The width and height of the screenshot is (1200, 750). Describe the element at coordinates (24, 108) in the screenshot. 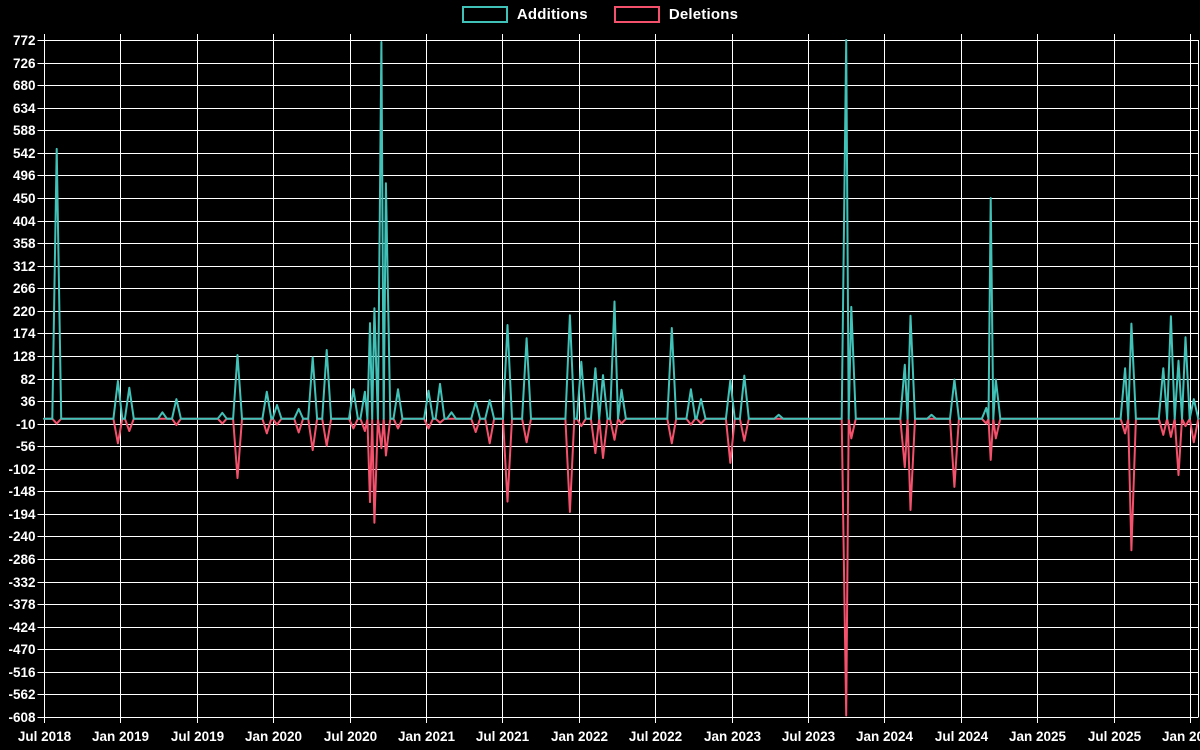

I see `y-tick-label: 634` at that location.